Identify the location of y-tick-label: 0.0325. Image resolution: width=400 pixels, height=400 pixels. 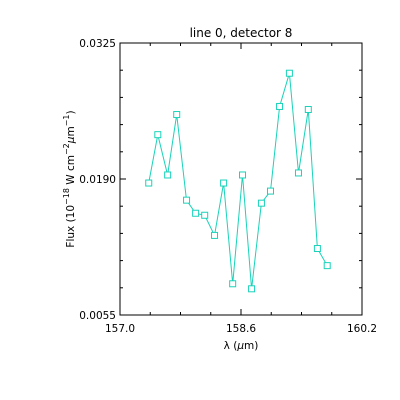
(97, 44).